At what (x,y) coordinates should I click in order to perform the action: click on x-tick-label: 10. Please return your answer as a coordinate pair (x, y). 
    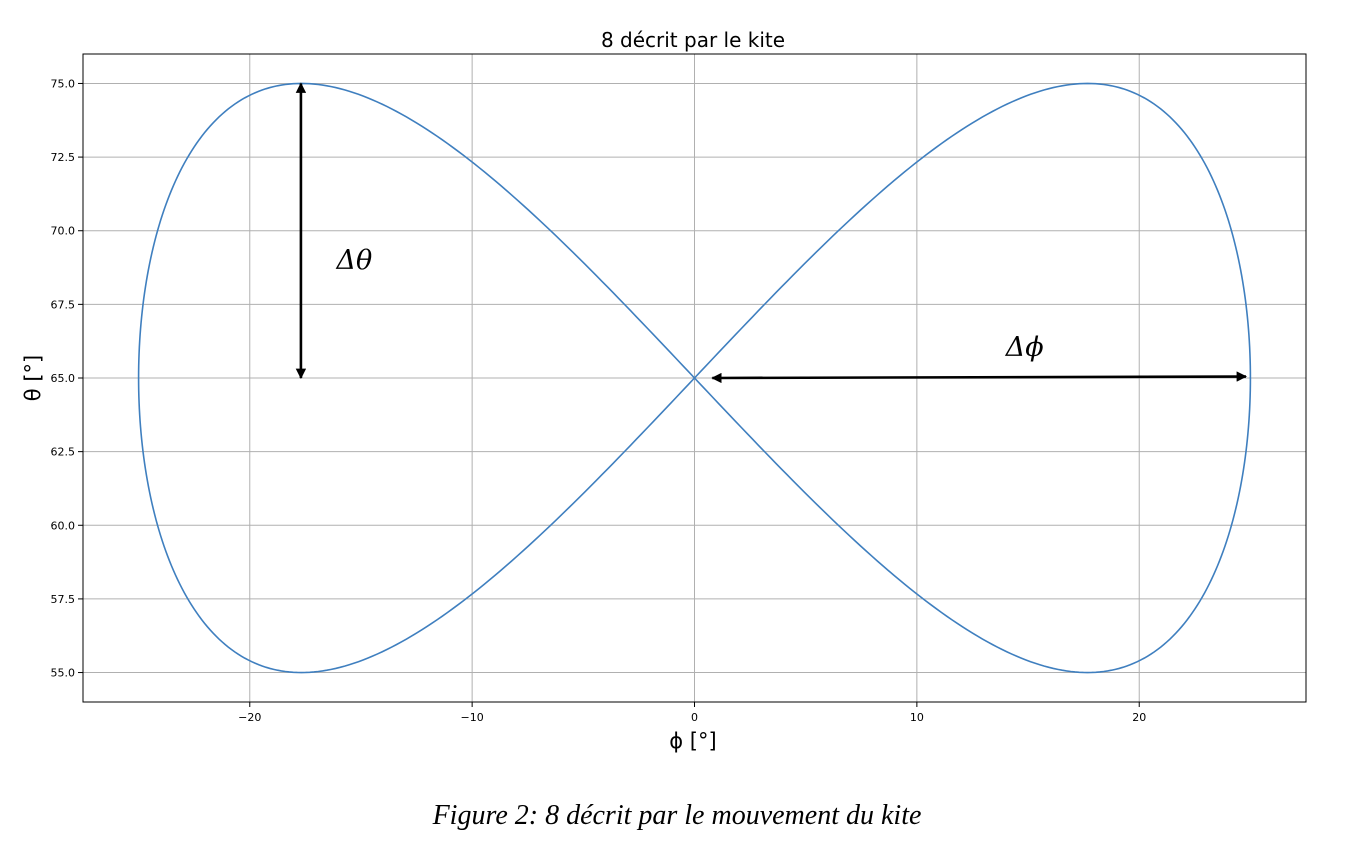
    Looking at the image, I should click on (917, 717).